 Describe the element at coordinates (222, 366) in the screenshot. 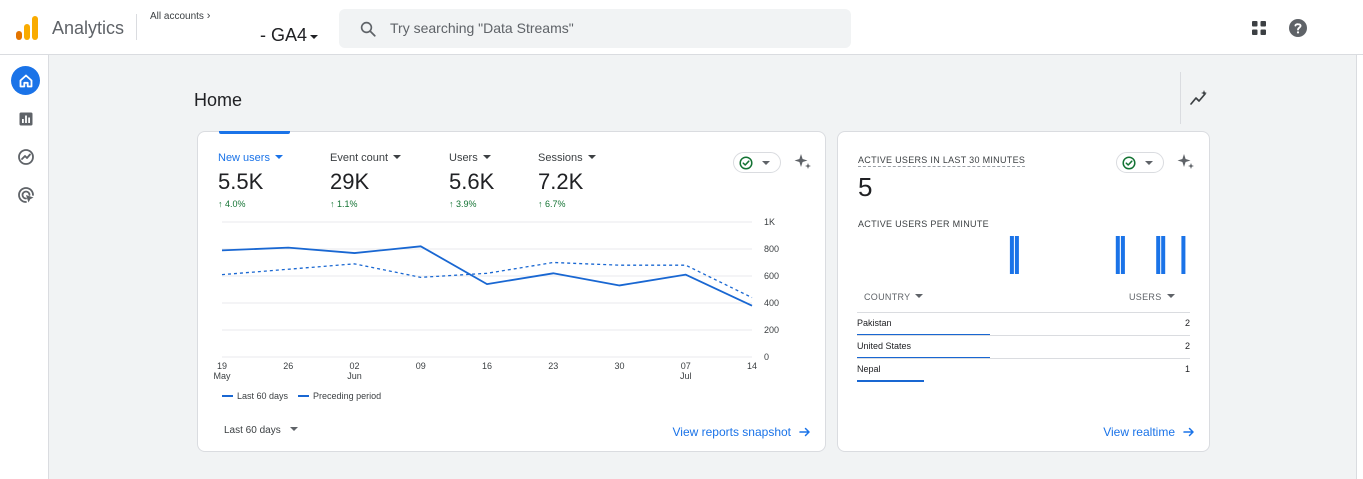

I see `x-tick-label: 19` at that location.